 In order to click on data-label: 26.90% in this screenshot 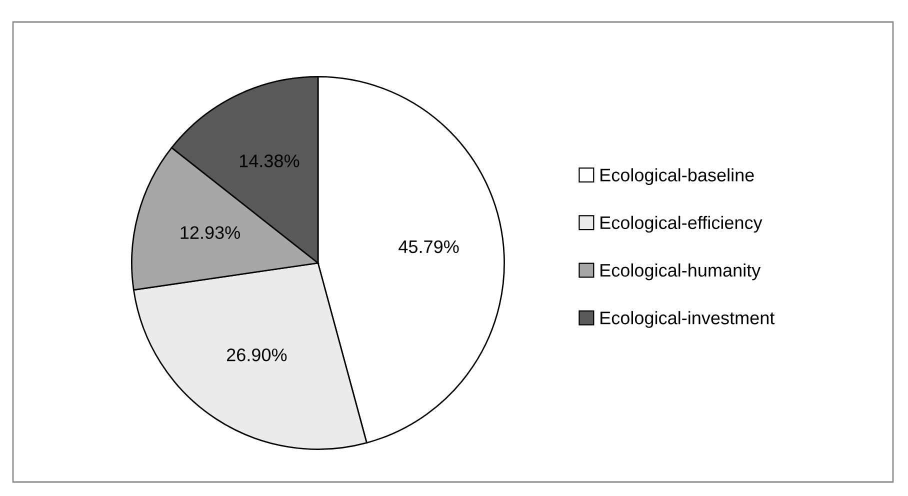, I will do `click(256, 355)`.